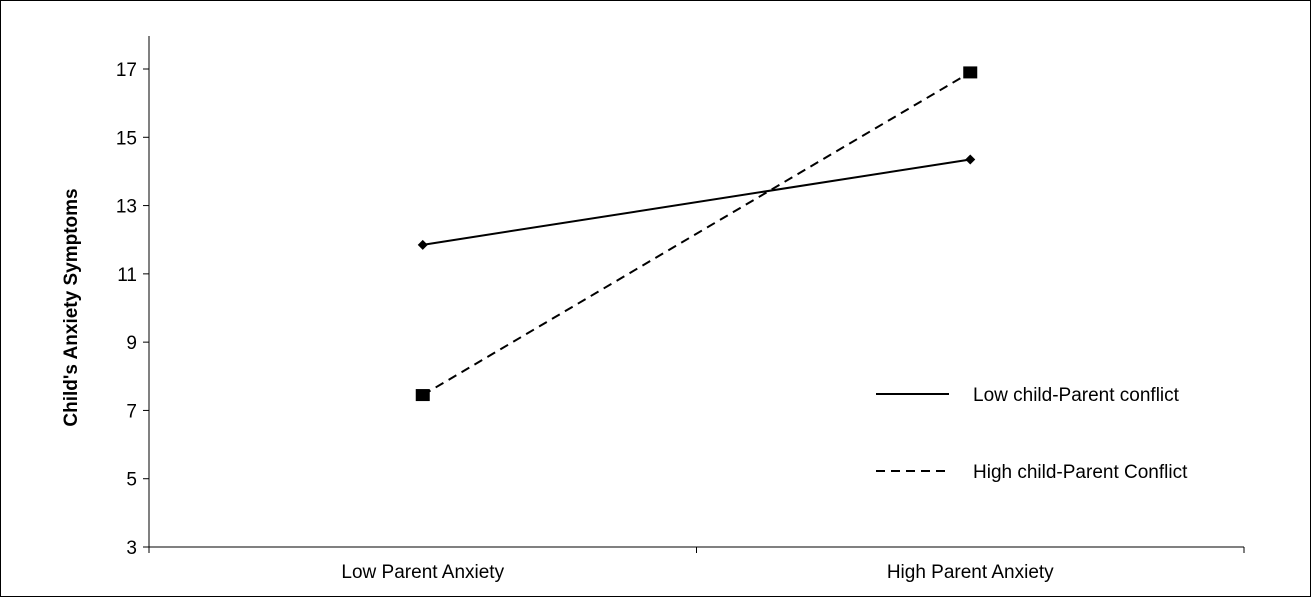 The height and width of the screenshot is (598, 1312). Describe the element at coordinates (1080, 472) in the screenshot. I see `legend-label: High child-Parent Conflict` at that location.